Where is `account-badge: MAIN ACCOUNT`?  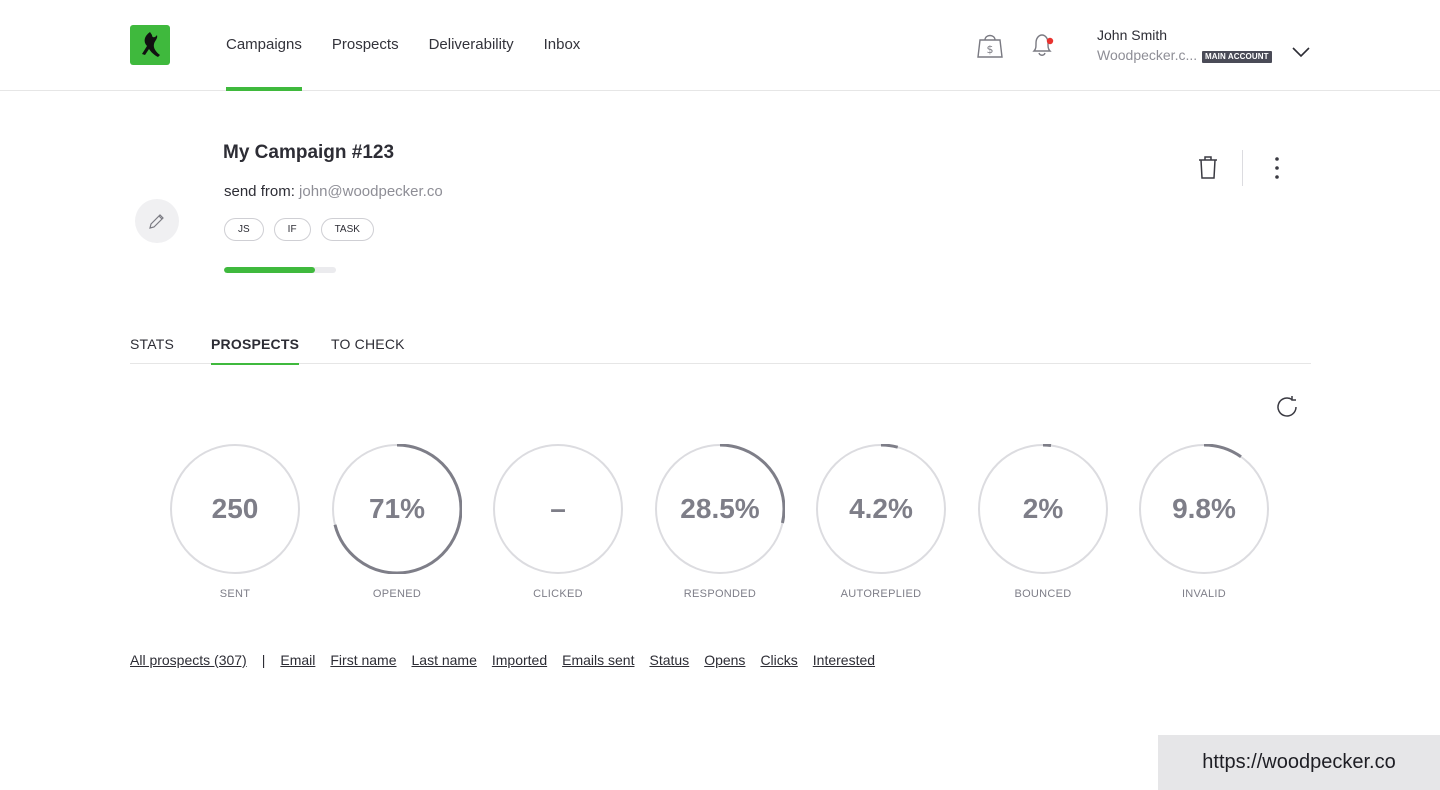
account-badge: MAIN ACCOUNT is located at coordinates (1237, 57).